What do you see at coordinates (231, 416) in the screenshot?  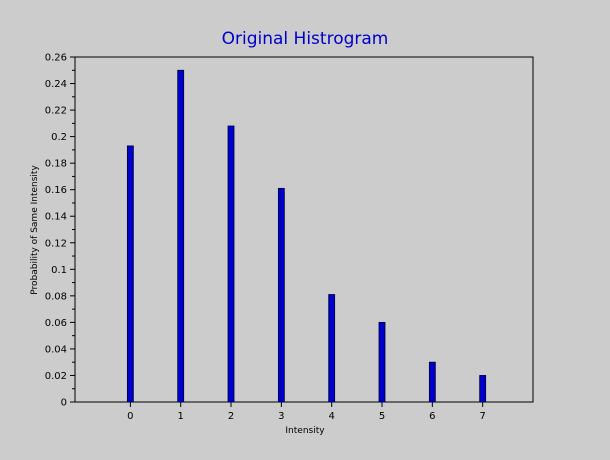 I see `x-tick-label: 2` at bounding box center [231, 416].